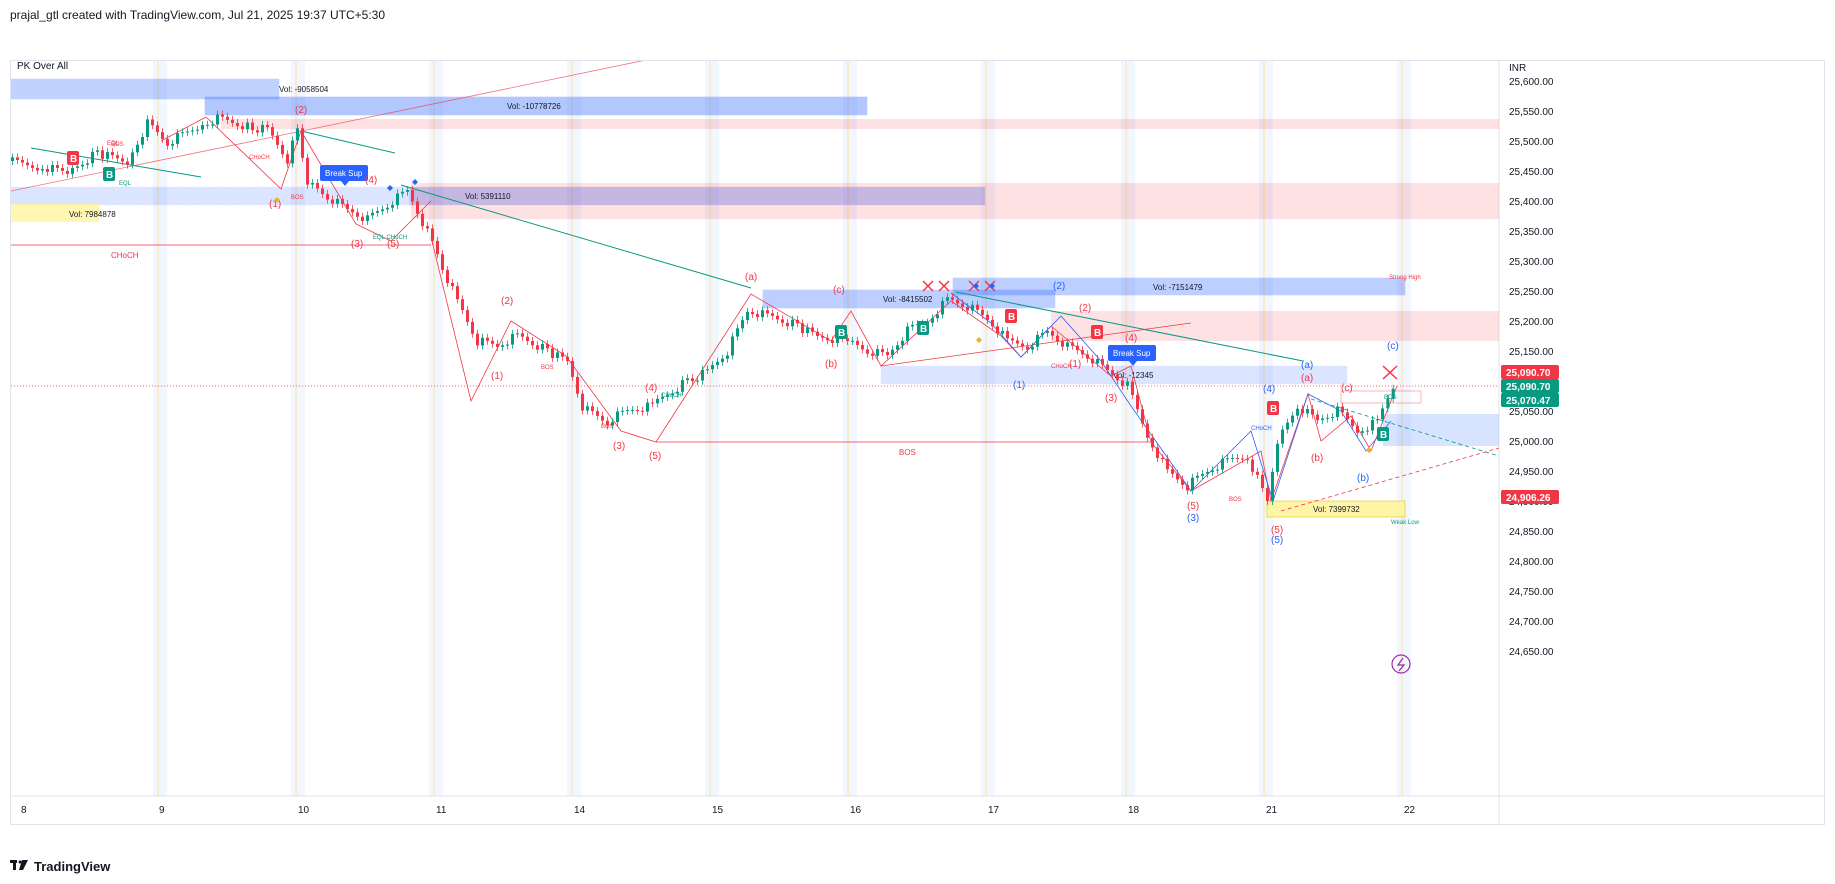  I want to click on price-tags: 25,090.70 25,090.70 25,070.47 24,906.26, so click(1530, 434).